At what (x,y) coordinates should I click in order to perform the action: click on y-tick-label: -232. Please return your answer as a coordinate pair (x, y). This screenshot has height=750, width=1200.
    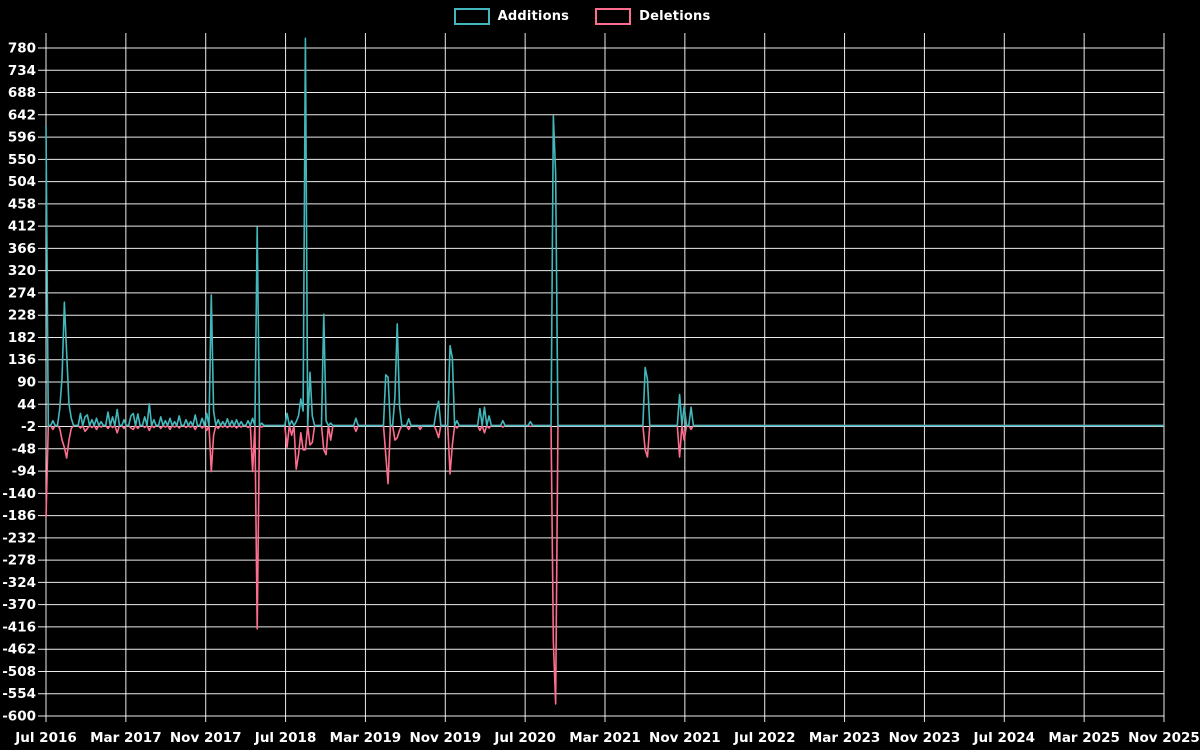
    Looking at the image, I should click on (19, 538).